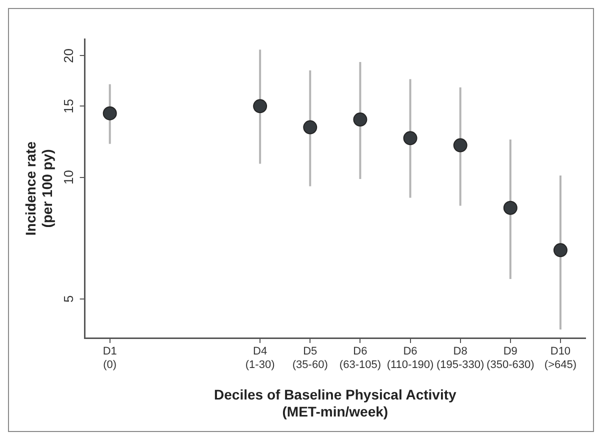  What do you see at coordinates (260, 358) in the screenshot?
I see `x-tick-label: D4 (1-30)` at bounding box center [260, 358].